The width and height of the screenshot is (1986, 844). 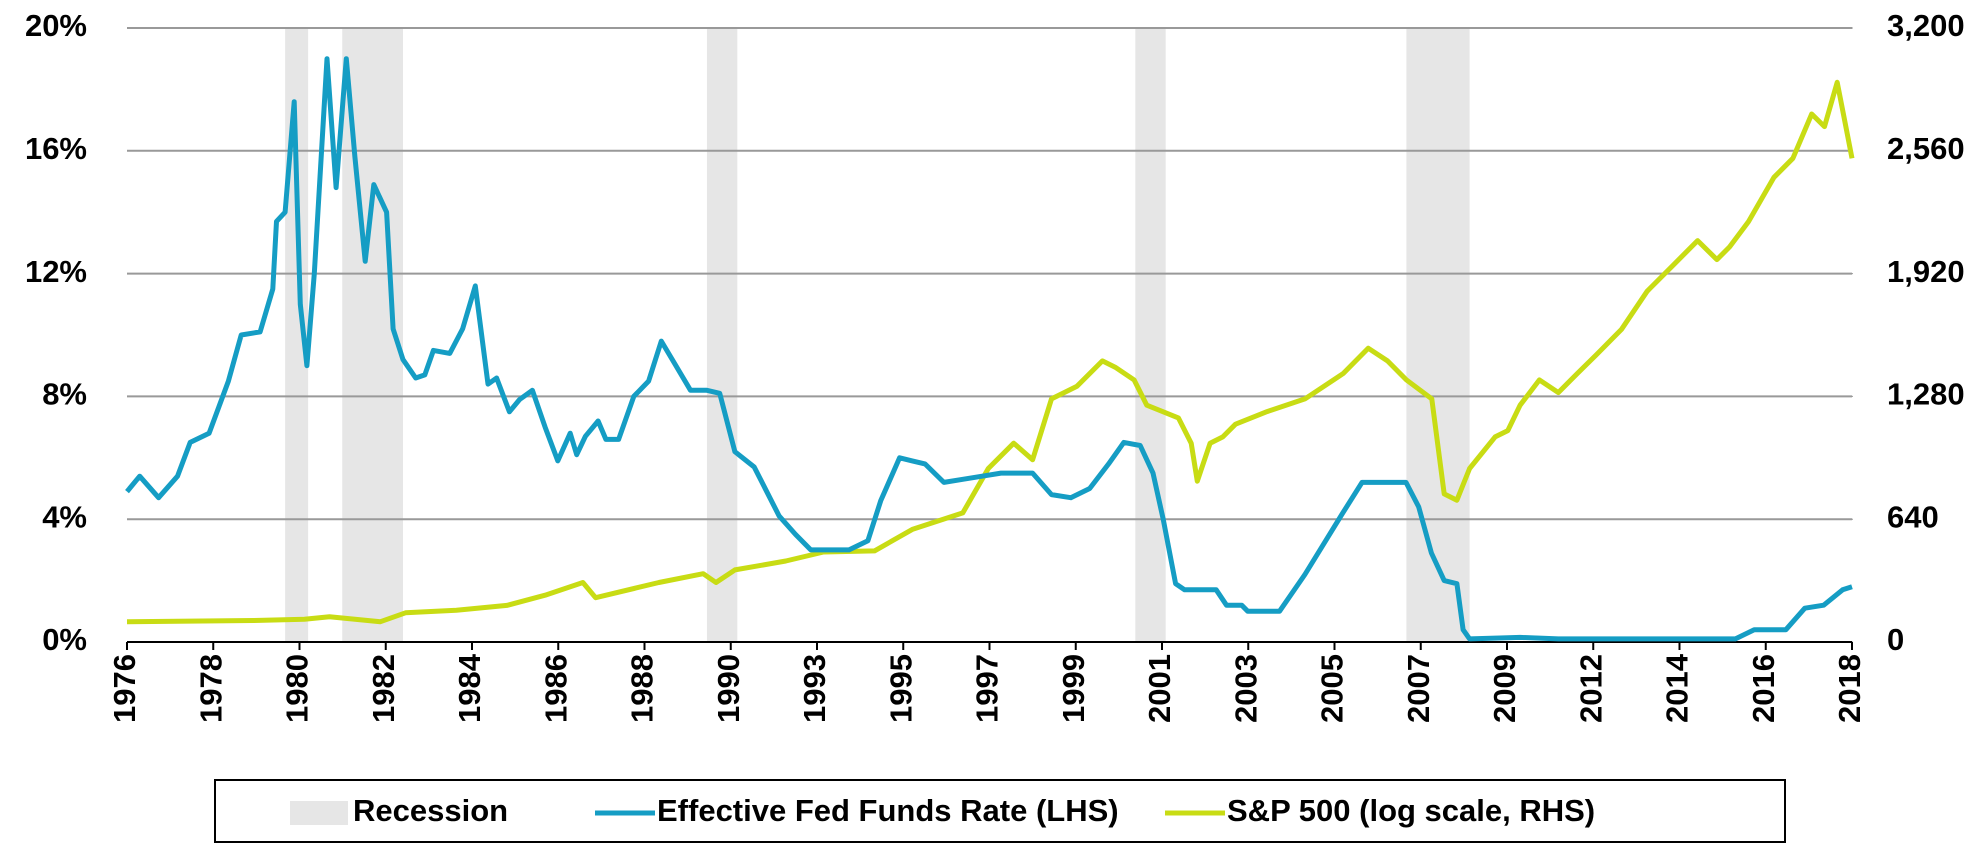 I want to click on y-tick-label: 4%, so click(x=64, y=516).